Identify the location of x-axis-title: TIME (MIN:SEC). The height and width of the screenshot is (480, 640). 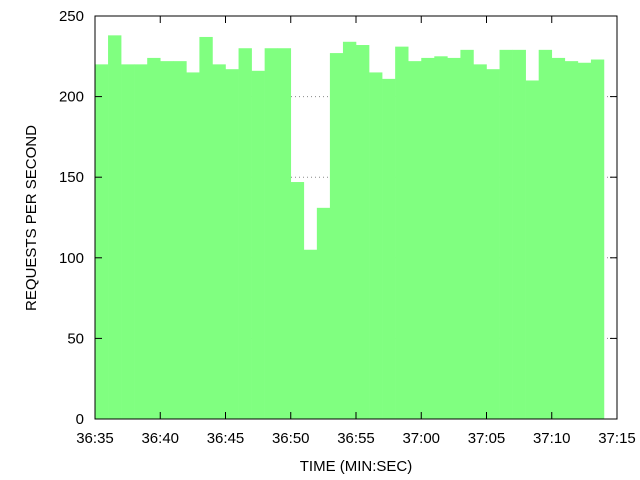
(356, 466).